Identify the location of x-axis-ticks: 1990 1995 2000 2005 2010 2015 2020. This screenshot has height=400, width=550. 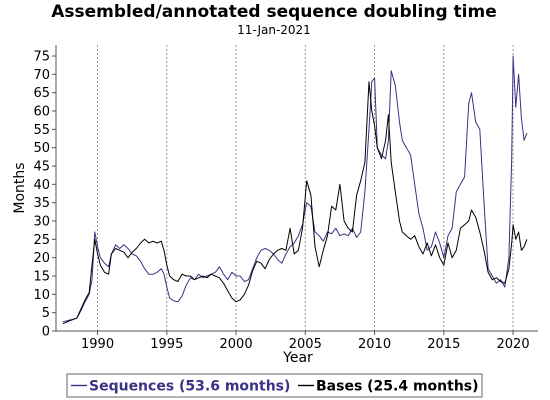
(305, 341).